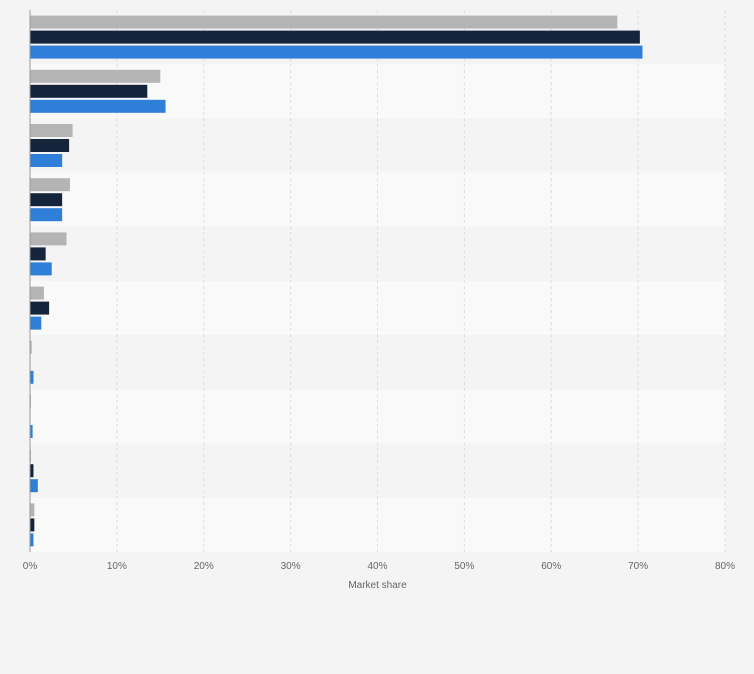  What do you see at coordinates (30, 566) in the screenshot?
I see `x-tick-label: 0%` at bounding box center [30, 566].